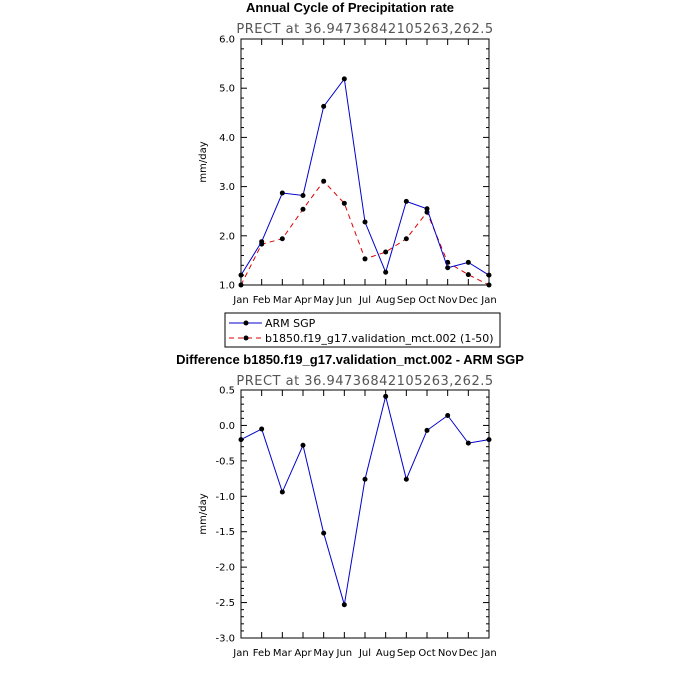  Describe the element at coordinates (225, 532) in the screenshot. I see `y-tick-label: -1.5` at that location.